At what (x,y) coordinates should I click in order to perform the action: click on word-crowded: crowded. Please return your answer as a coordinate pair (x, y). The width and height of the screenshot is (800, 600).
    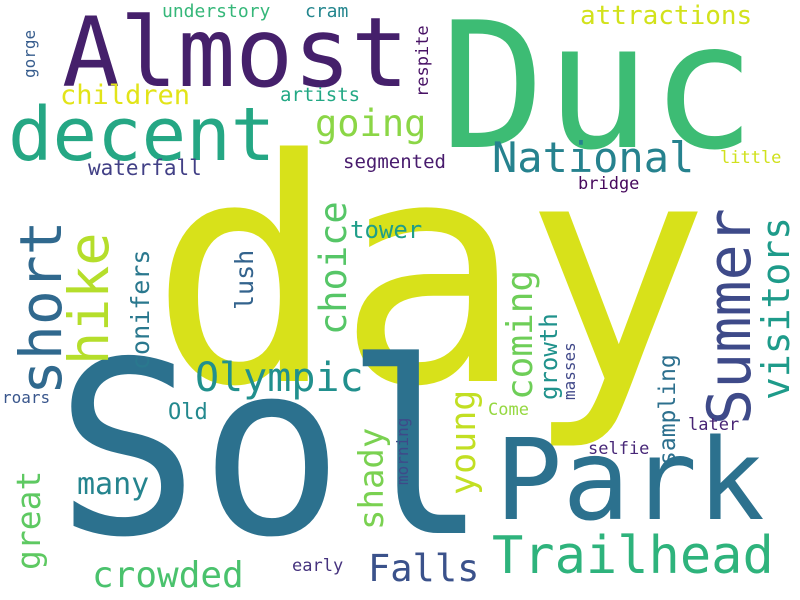
    Looking at the image, I should click on (168, 575).